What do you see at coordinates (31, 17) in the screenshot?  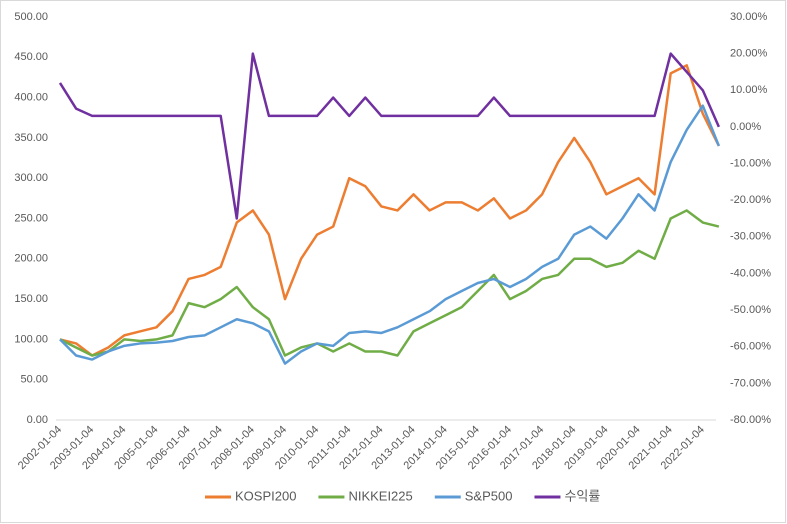 I see `y-tick-label: 500.00` at bounding box center [31, 17].